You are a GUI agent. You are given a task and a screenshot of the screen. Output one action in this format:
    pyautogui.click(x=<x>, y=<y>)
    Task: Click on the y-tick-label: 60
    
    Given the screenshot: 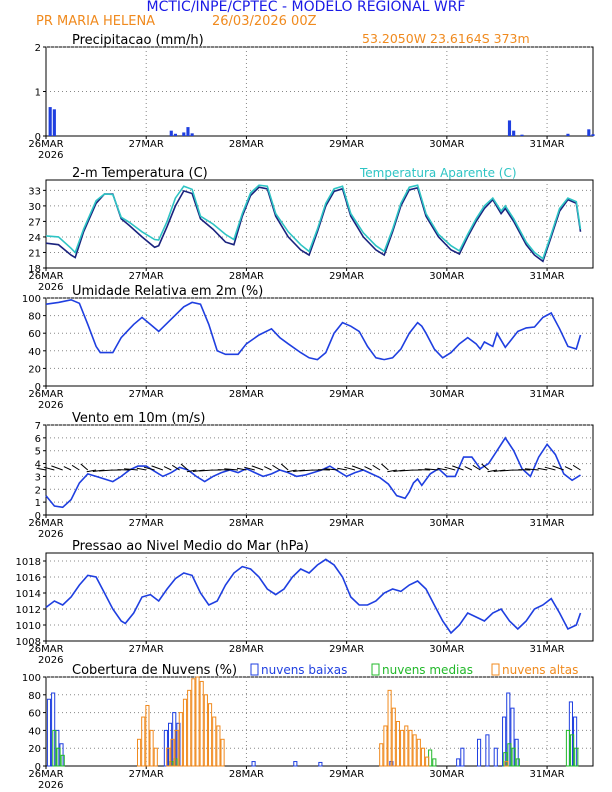 What is the action you would take?
    pyautogui.click(x=34, y=714)
    